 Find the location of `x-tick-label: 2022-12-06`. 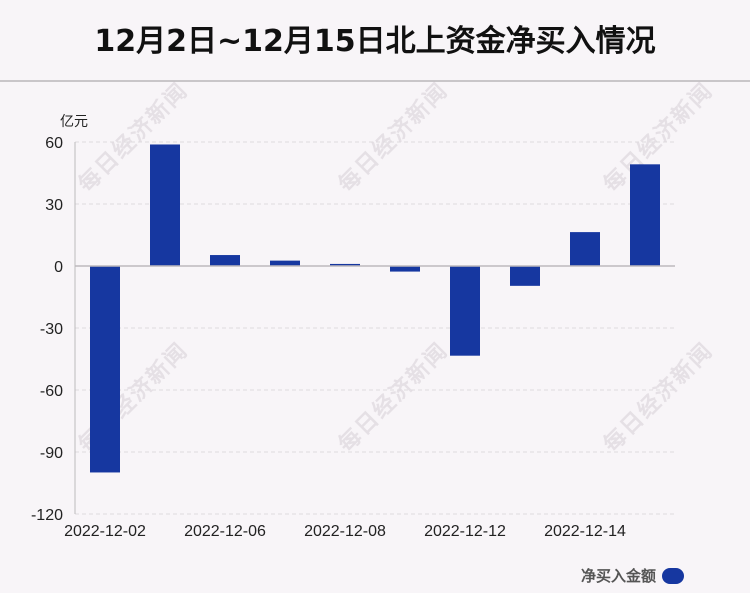

x-tick-label: 2022-12-06 is located at coordinates (225, 531).